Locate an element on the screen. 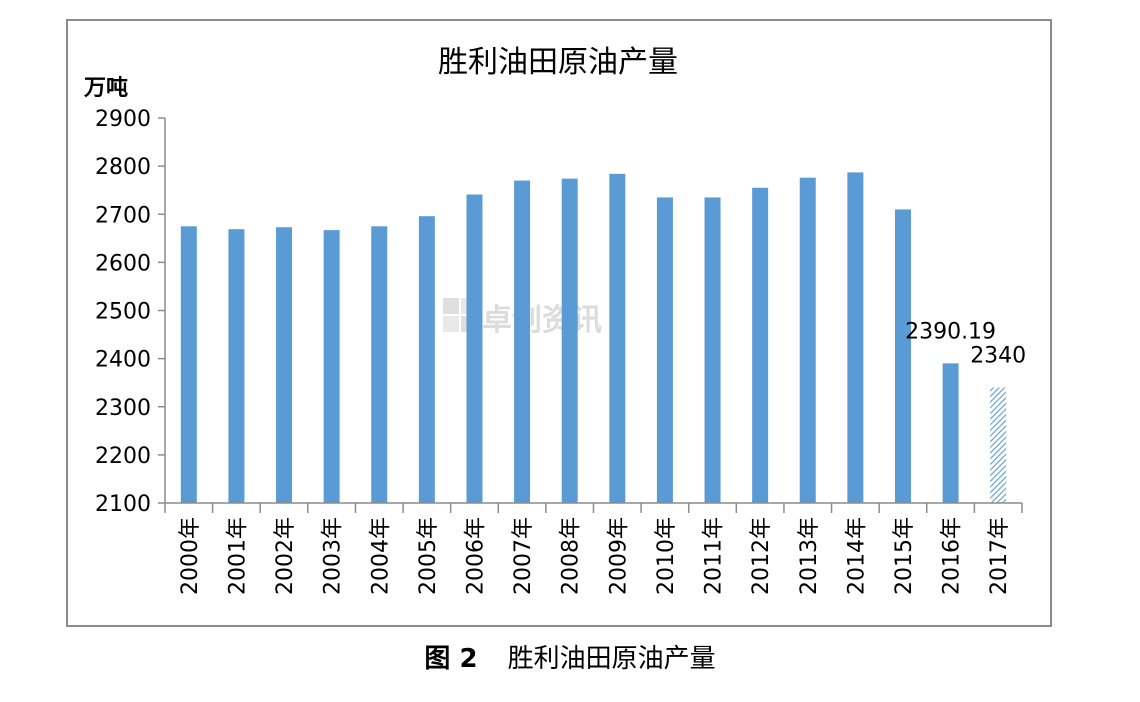 Image resolution: width=1140 pixels, height=702 pixels. x-tick-label: 2005年 is located at coordinates (428, 556).